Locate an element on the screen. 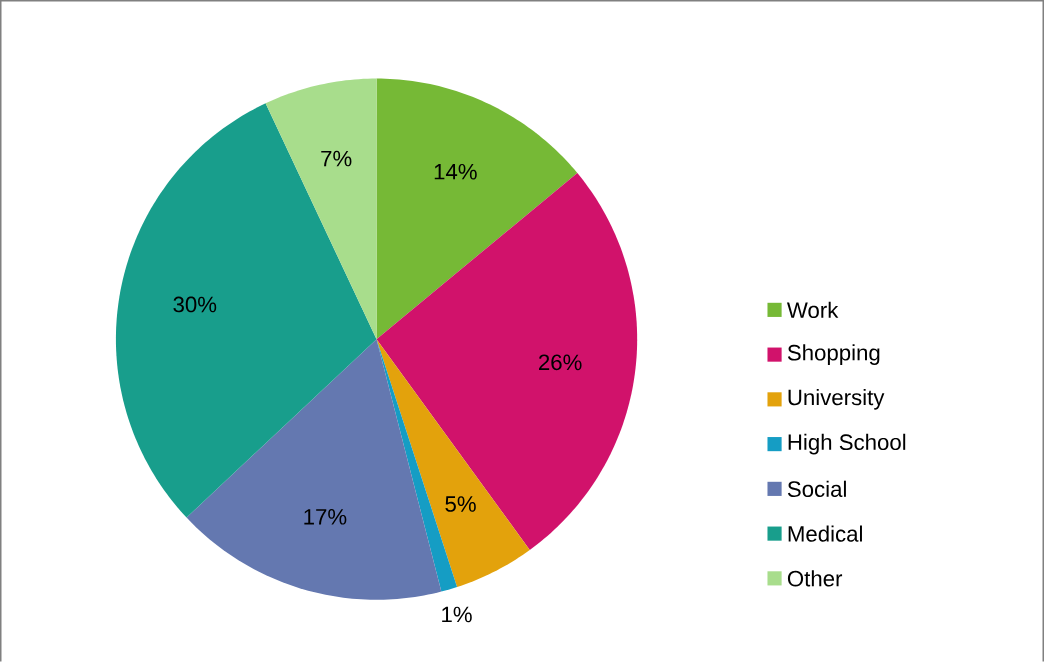 Image resolution: width=1044 pixels, height=662 pixels. data-label: 5% is located at coordinates (460, 504).